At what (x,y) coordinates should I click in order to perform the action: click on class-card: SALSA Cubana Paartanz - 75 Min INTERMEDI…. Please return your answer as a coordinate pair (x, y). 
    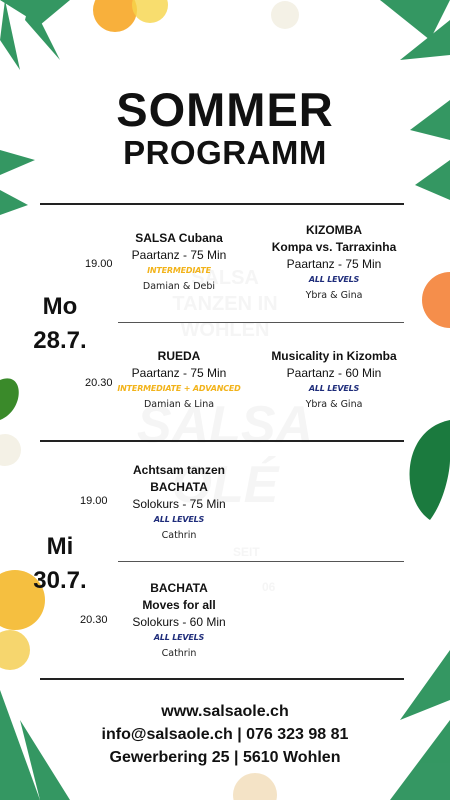
    Looking at the image, I should click on (179, 262).